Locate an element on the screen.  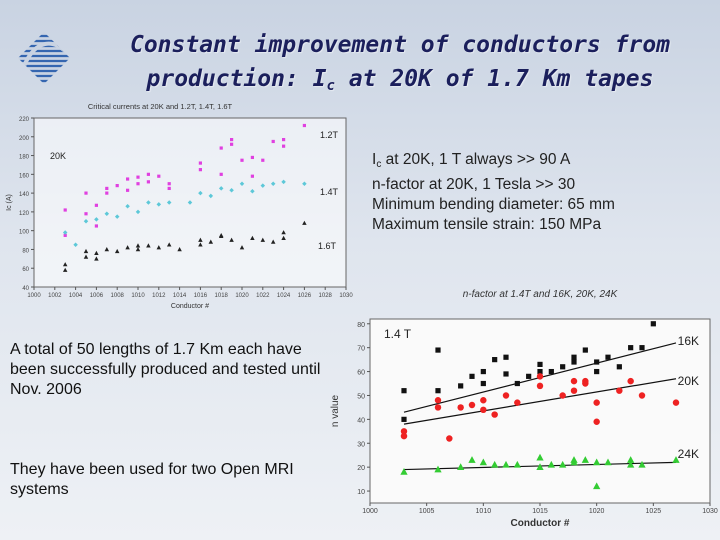
x-tick-label: 1005 is located at coordinates (427, 511).